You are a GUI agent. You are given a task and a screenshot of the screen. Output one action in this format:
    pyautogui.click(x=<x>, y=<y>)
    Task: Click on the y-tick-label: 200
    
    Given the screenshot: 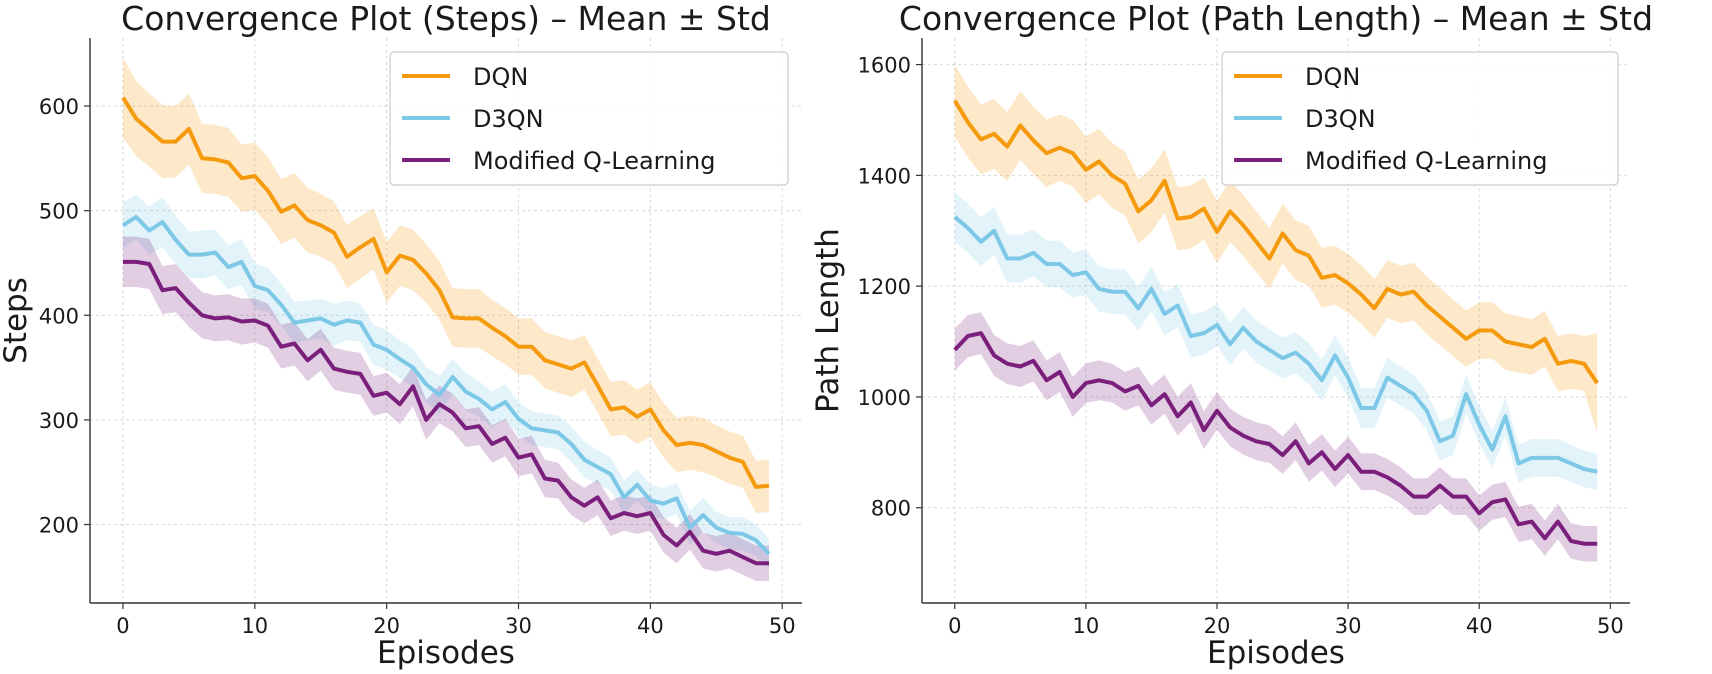 What is the action you would take?
    pyautogui.click(x=59, y=526)
    